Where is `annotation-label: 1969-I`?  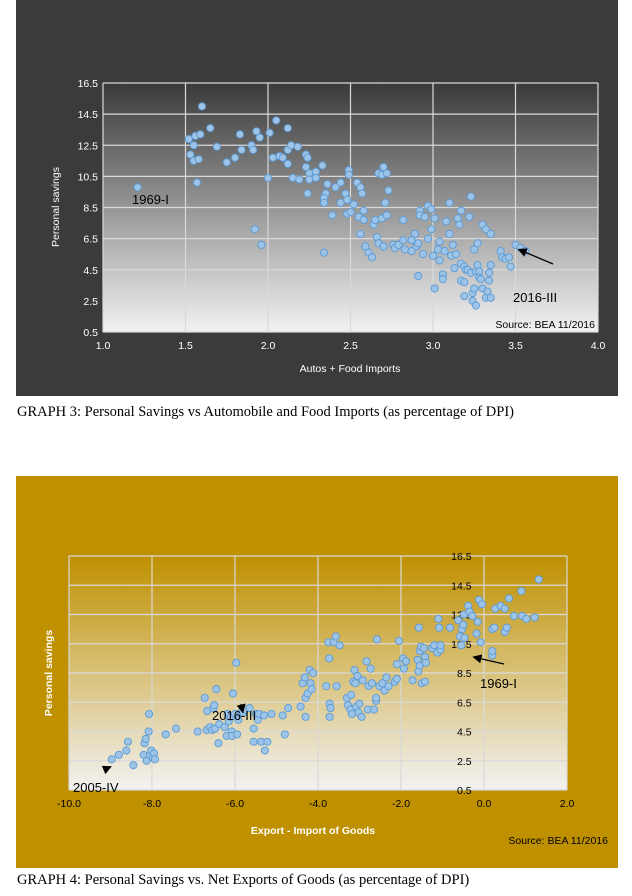
annotation-label: 1969-I is located at coordinates (498, 683).